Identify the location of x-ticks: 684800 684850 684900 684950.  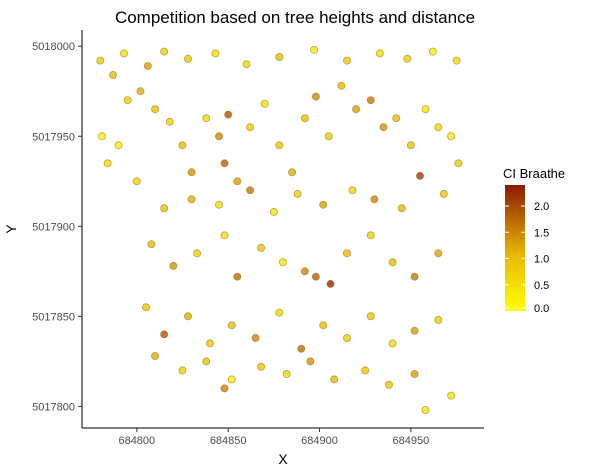
(273, 437).